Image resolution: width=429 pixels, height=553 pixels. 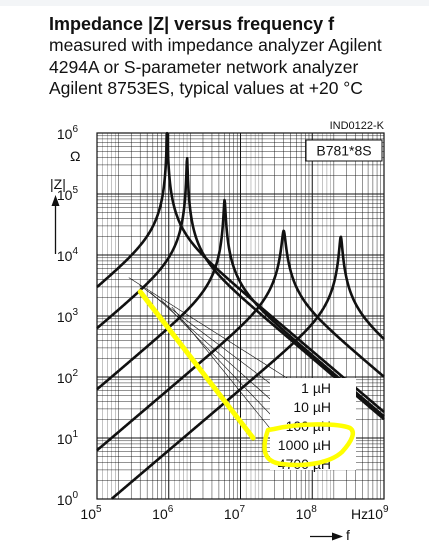 What do you see at coordinates (75, 190) in the screenshot?
I see `y-tick-exp: 5` at bounding box center [75, 190].